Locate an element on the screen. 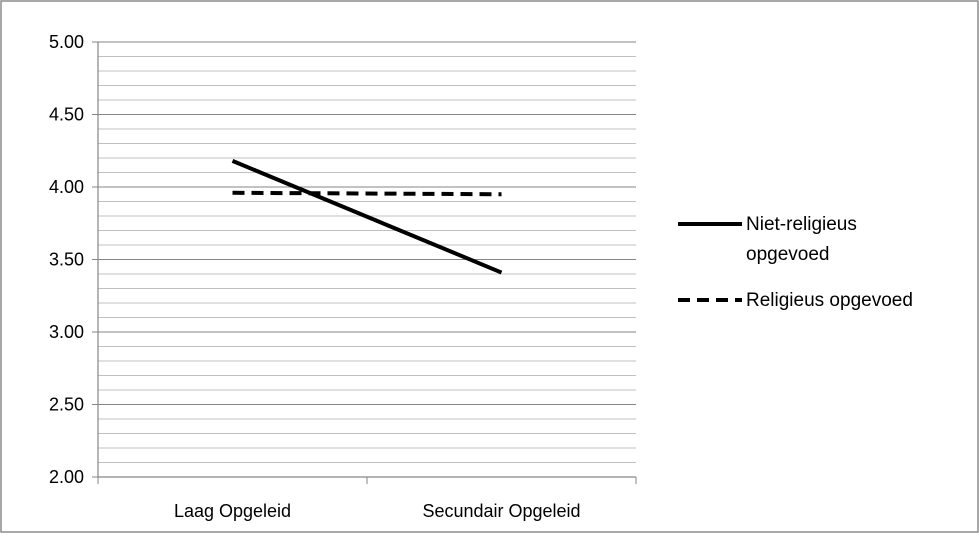  series is located at coordinates (367, 217).